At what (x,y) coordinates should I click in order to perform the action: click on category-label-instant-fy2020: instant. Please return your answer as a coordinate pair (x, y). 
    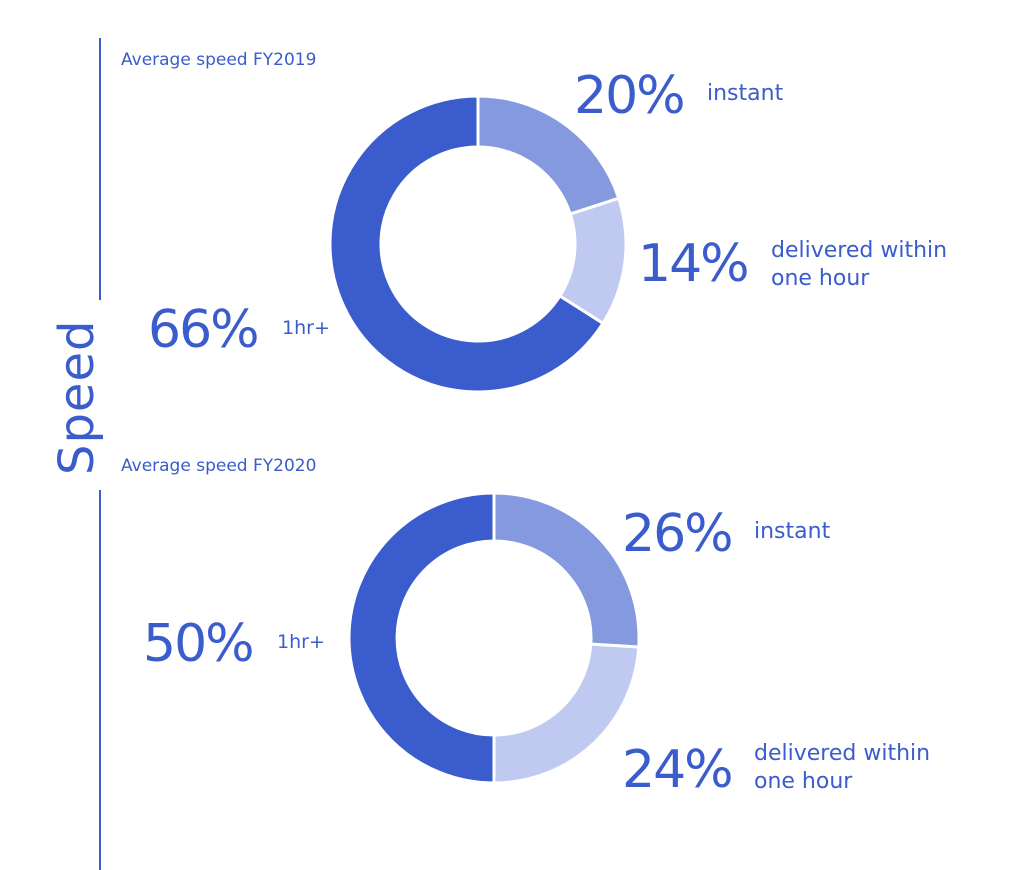
    Looking at the image, I should click on (792, 531).